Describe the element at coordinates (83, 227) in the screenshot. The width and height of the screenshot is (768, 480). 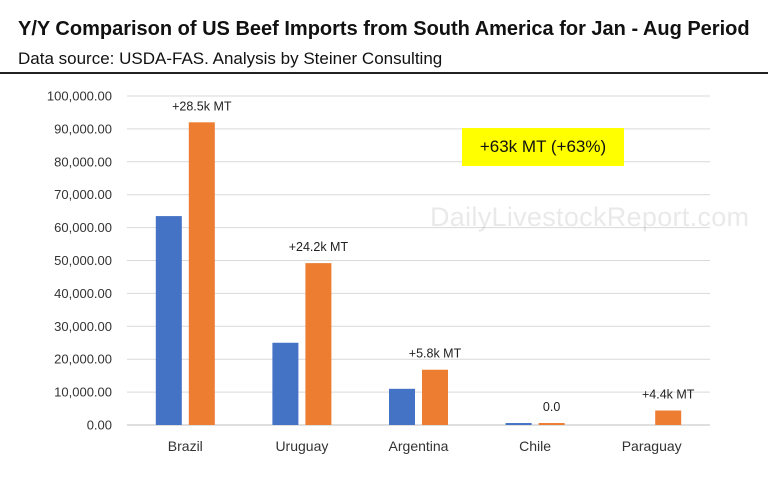
I see `y-tick-label: 60,000.00` at that location.